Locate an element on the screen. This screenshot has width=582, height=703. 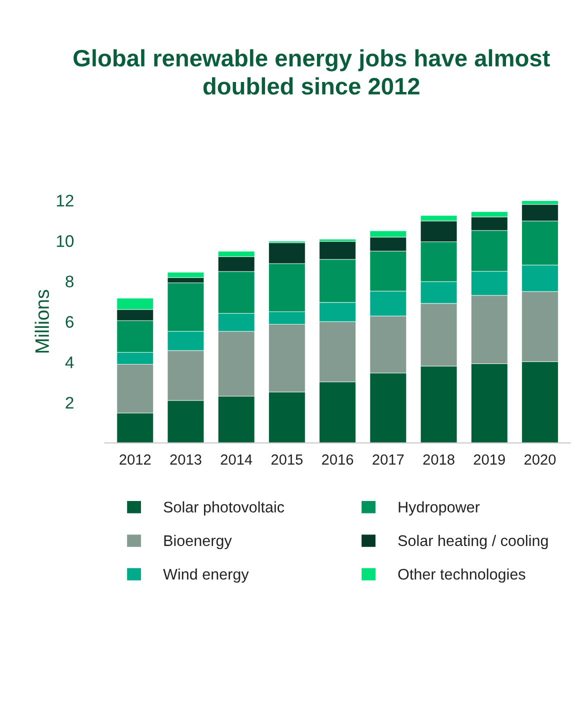
y-axis-title: Millions is located at coordinates (42, 321).